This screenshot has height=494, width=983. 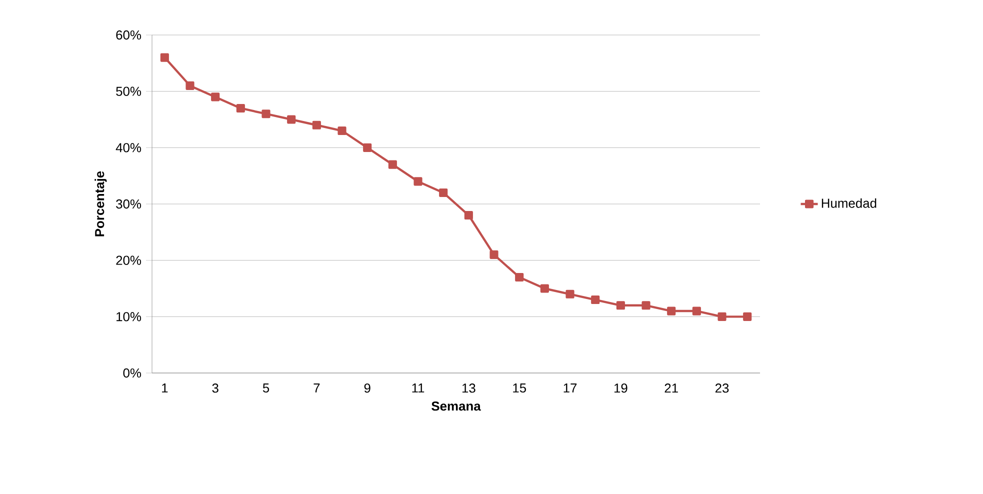 I want to click on x-tick-label: 5, so click(x=266, y=388).